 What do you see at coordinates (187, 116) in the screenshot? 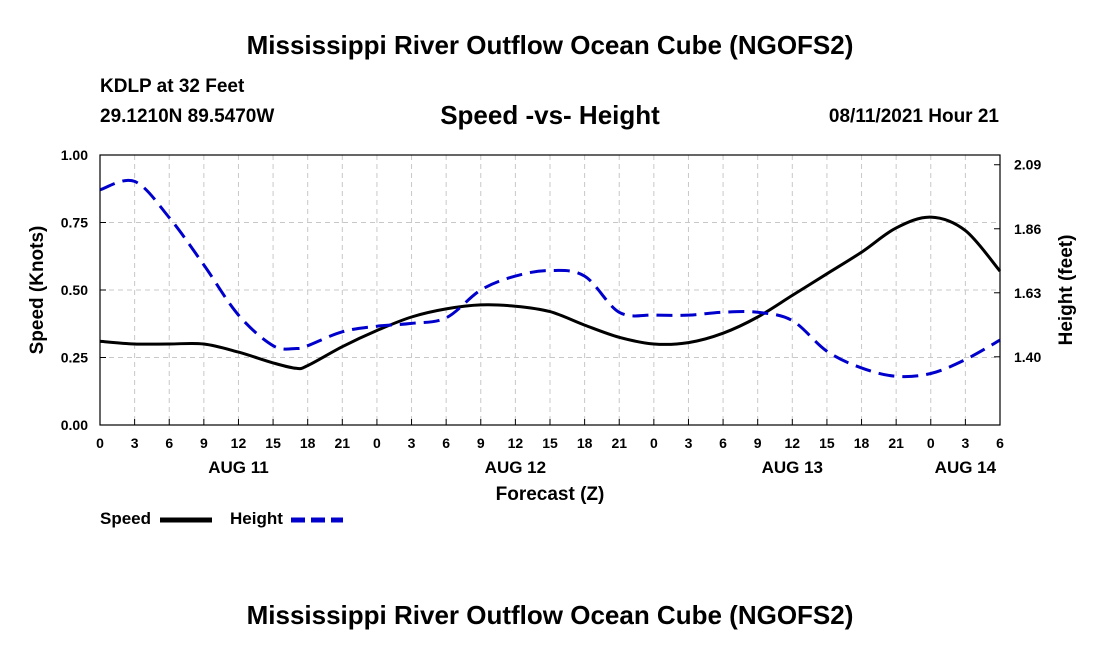
I see `coordinates-label: 29.1210N 89.5470W` at bounding box center [187, 116].